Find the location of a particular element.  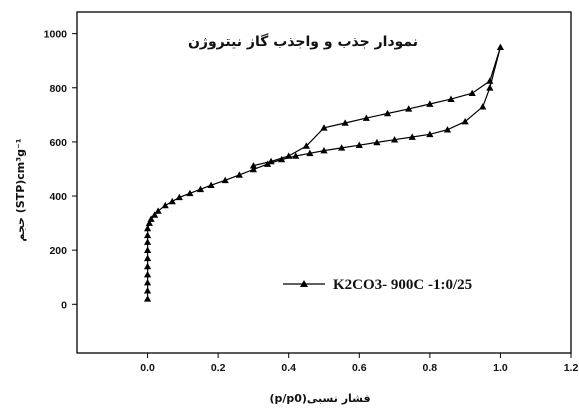

y-tick-label: 0 is located at coordinates (64, 305).